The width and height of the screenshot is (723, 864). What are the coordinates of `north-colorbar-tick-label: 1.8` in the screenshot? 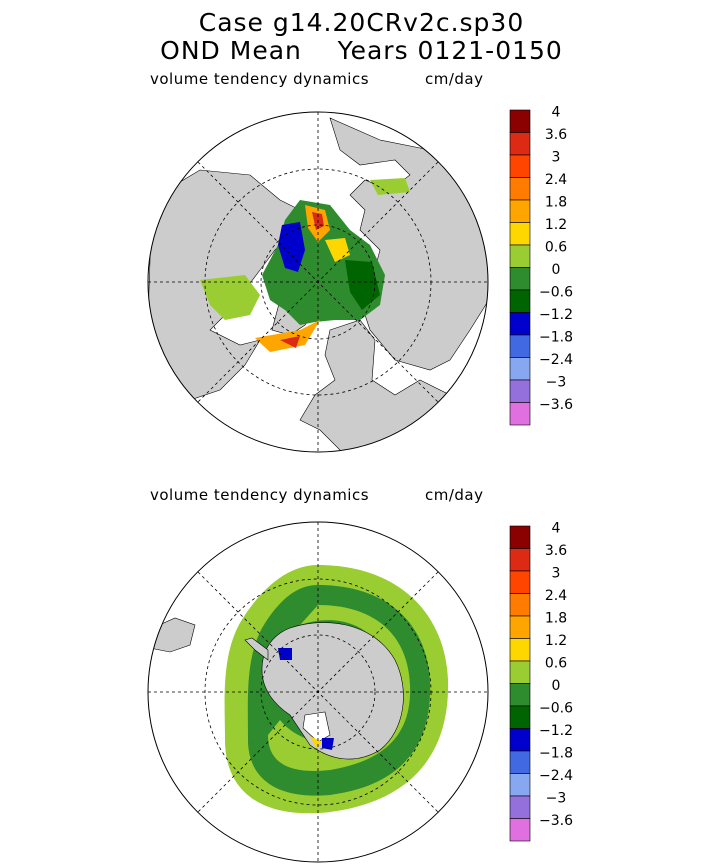 It's located at (556, 203).